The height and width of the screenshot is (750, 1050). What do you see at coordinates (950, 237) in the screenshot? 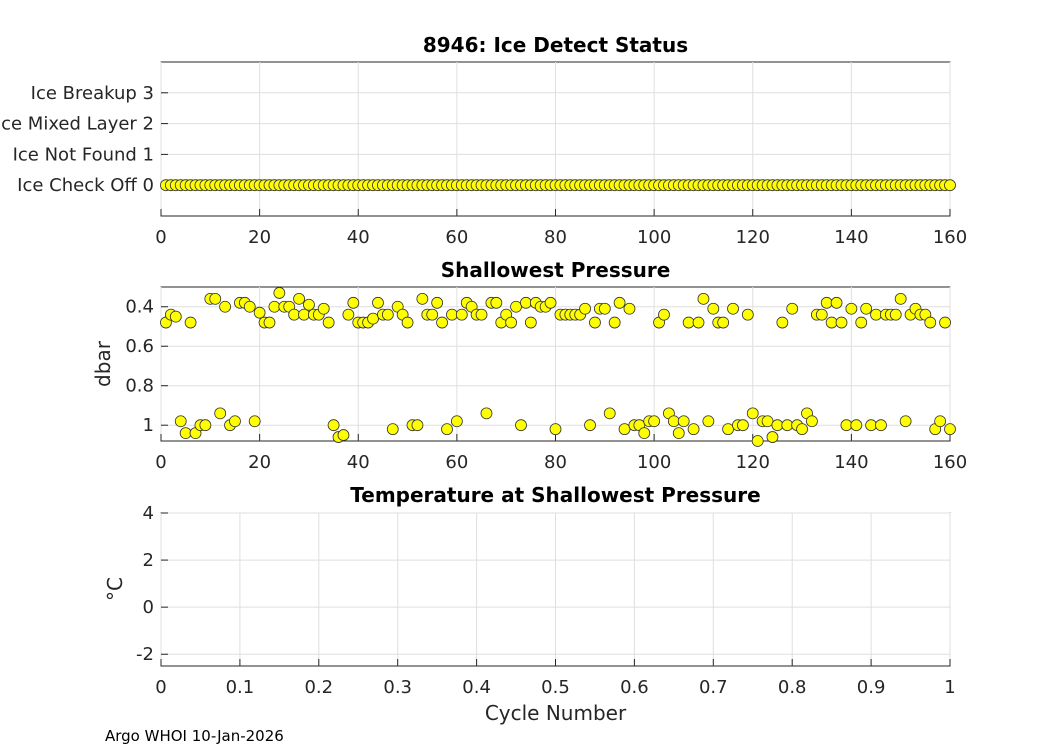
I see `ice-detect-xtick-label: 160` at bounding box center [950, 237].